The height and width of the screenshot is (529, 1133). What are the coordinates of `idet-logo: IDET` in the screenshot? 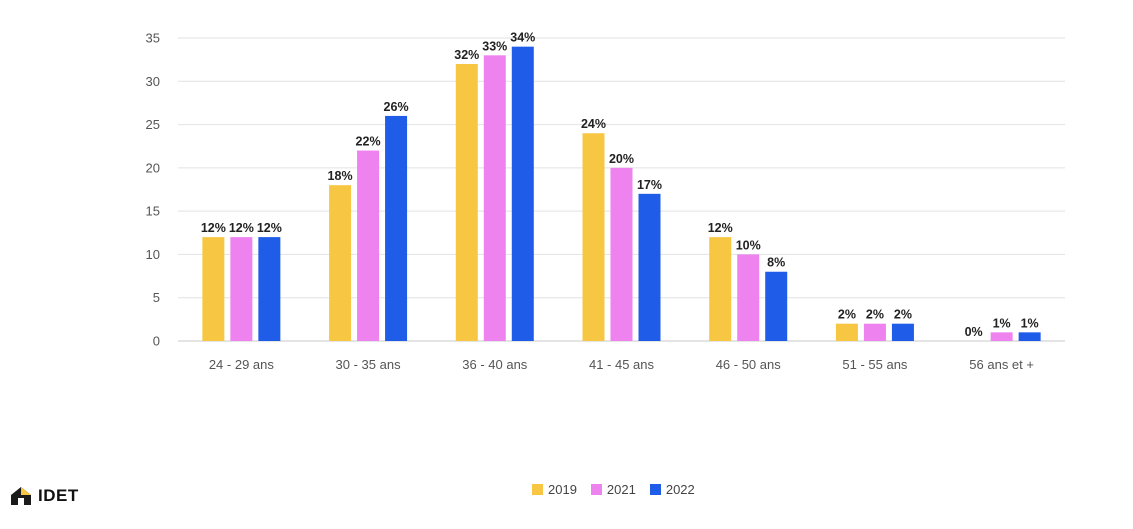 It's located at (44, 496).